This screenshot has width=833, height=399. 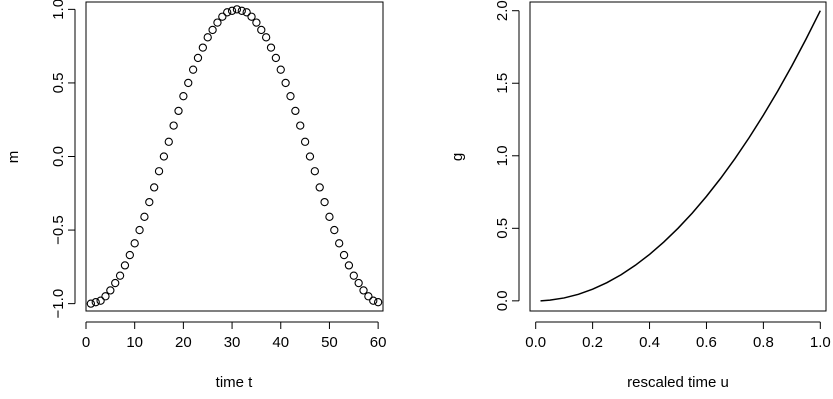 What do you see at coordinates (183, 342) in the screenshot?
I see `x-tick-label: 20` at bounding box center [183, 342].